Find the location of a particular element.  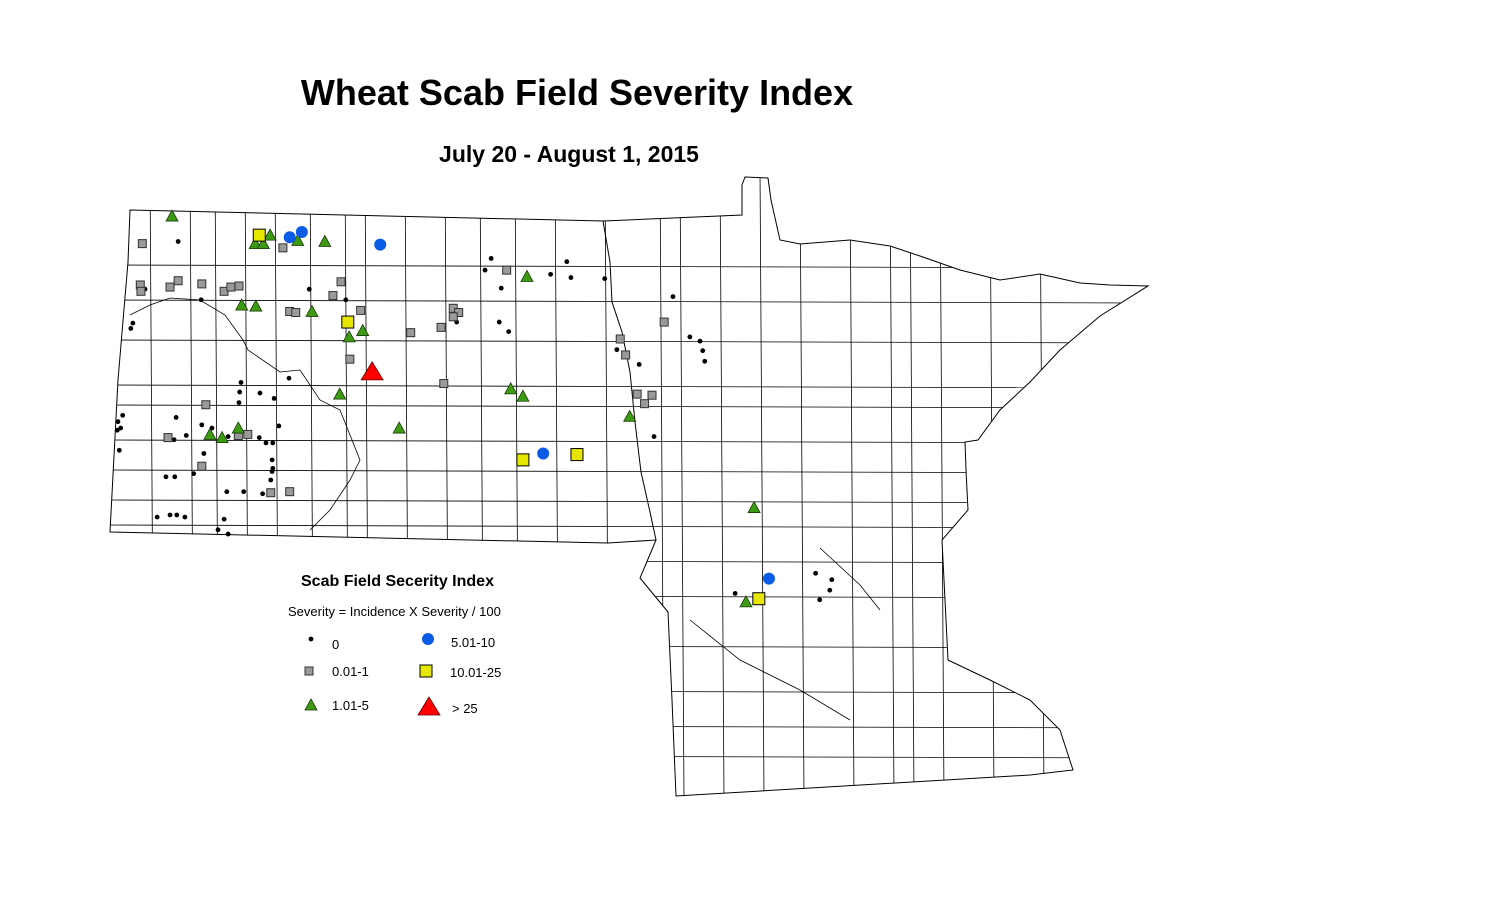

legend-symbol-c5 is located at coordinates (429, 706).